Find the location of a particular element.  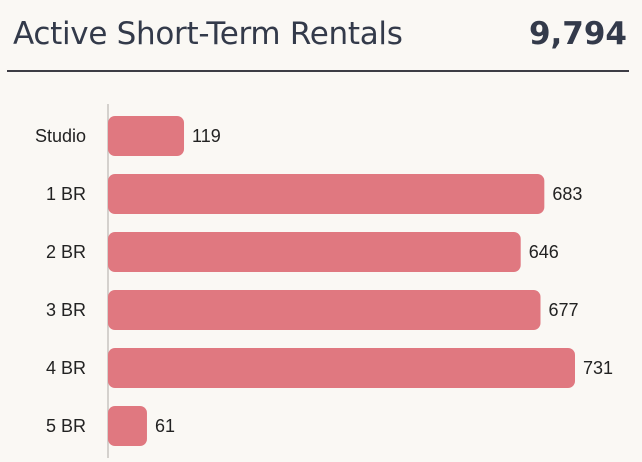

bar-2-br is located at coordinates (314, 252).